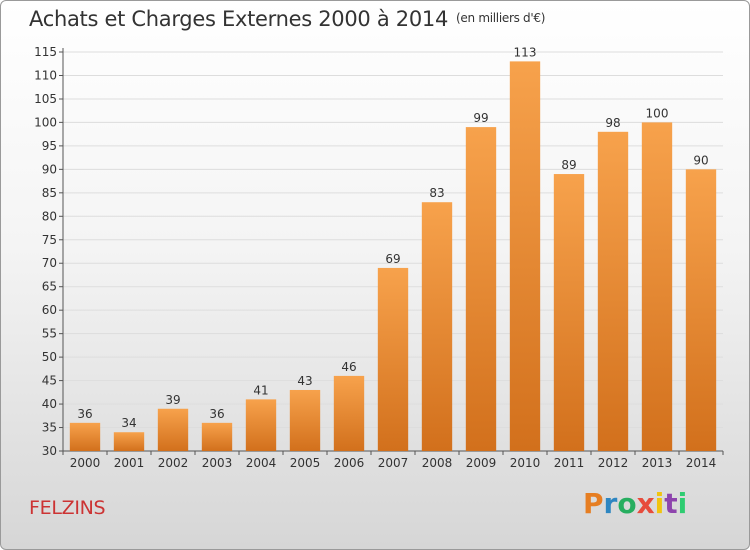 This screenshot has height=550, width=750. I want to click on data-label-2004: 41, so click(260, 390).